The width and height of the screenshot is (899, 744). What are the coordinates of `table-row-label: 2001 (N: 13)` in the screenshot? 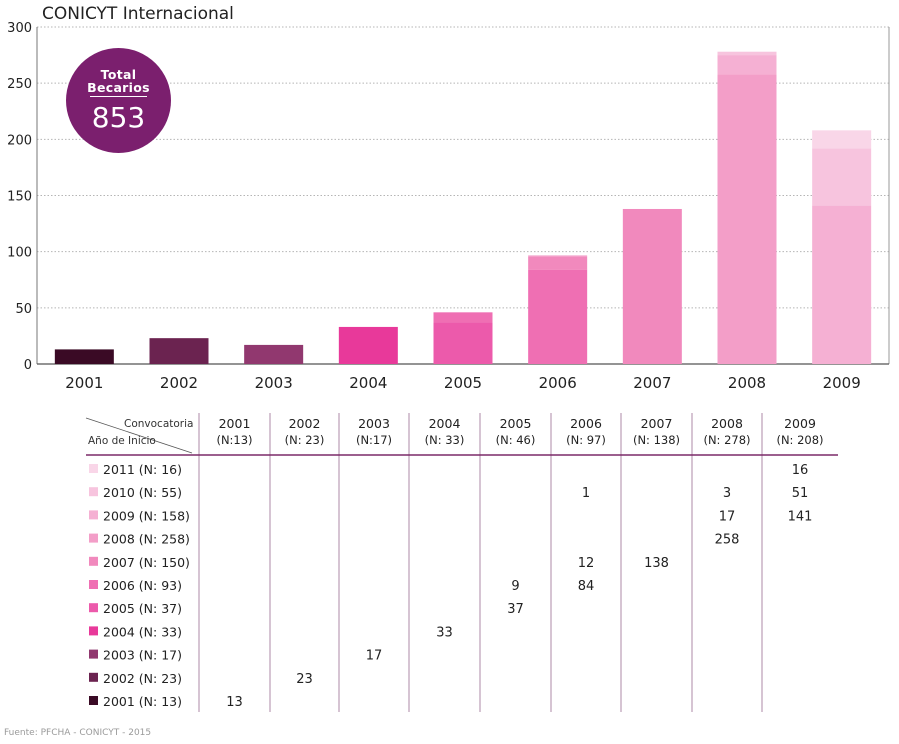 It's located at (142, 701).